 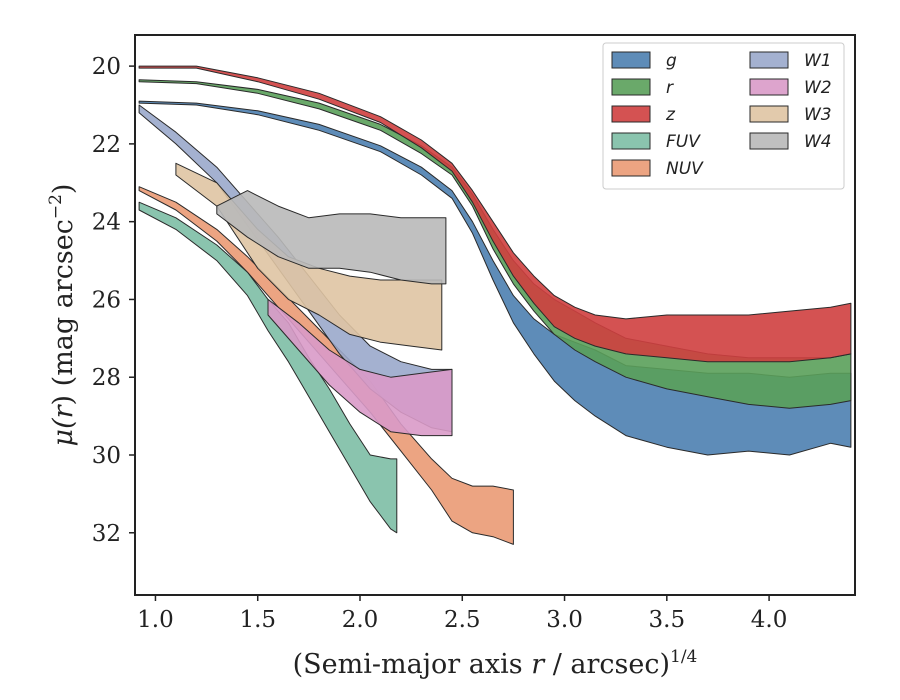 What do you see at coordinates (769, 60) in the screenshot?
I see `legend-swatch-w1` at bounding box center [769, 60].